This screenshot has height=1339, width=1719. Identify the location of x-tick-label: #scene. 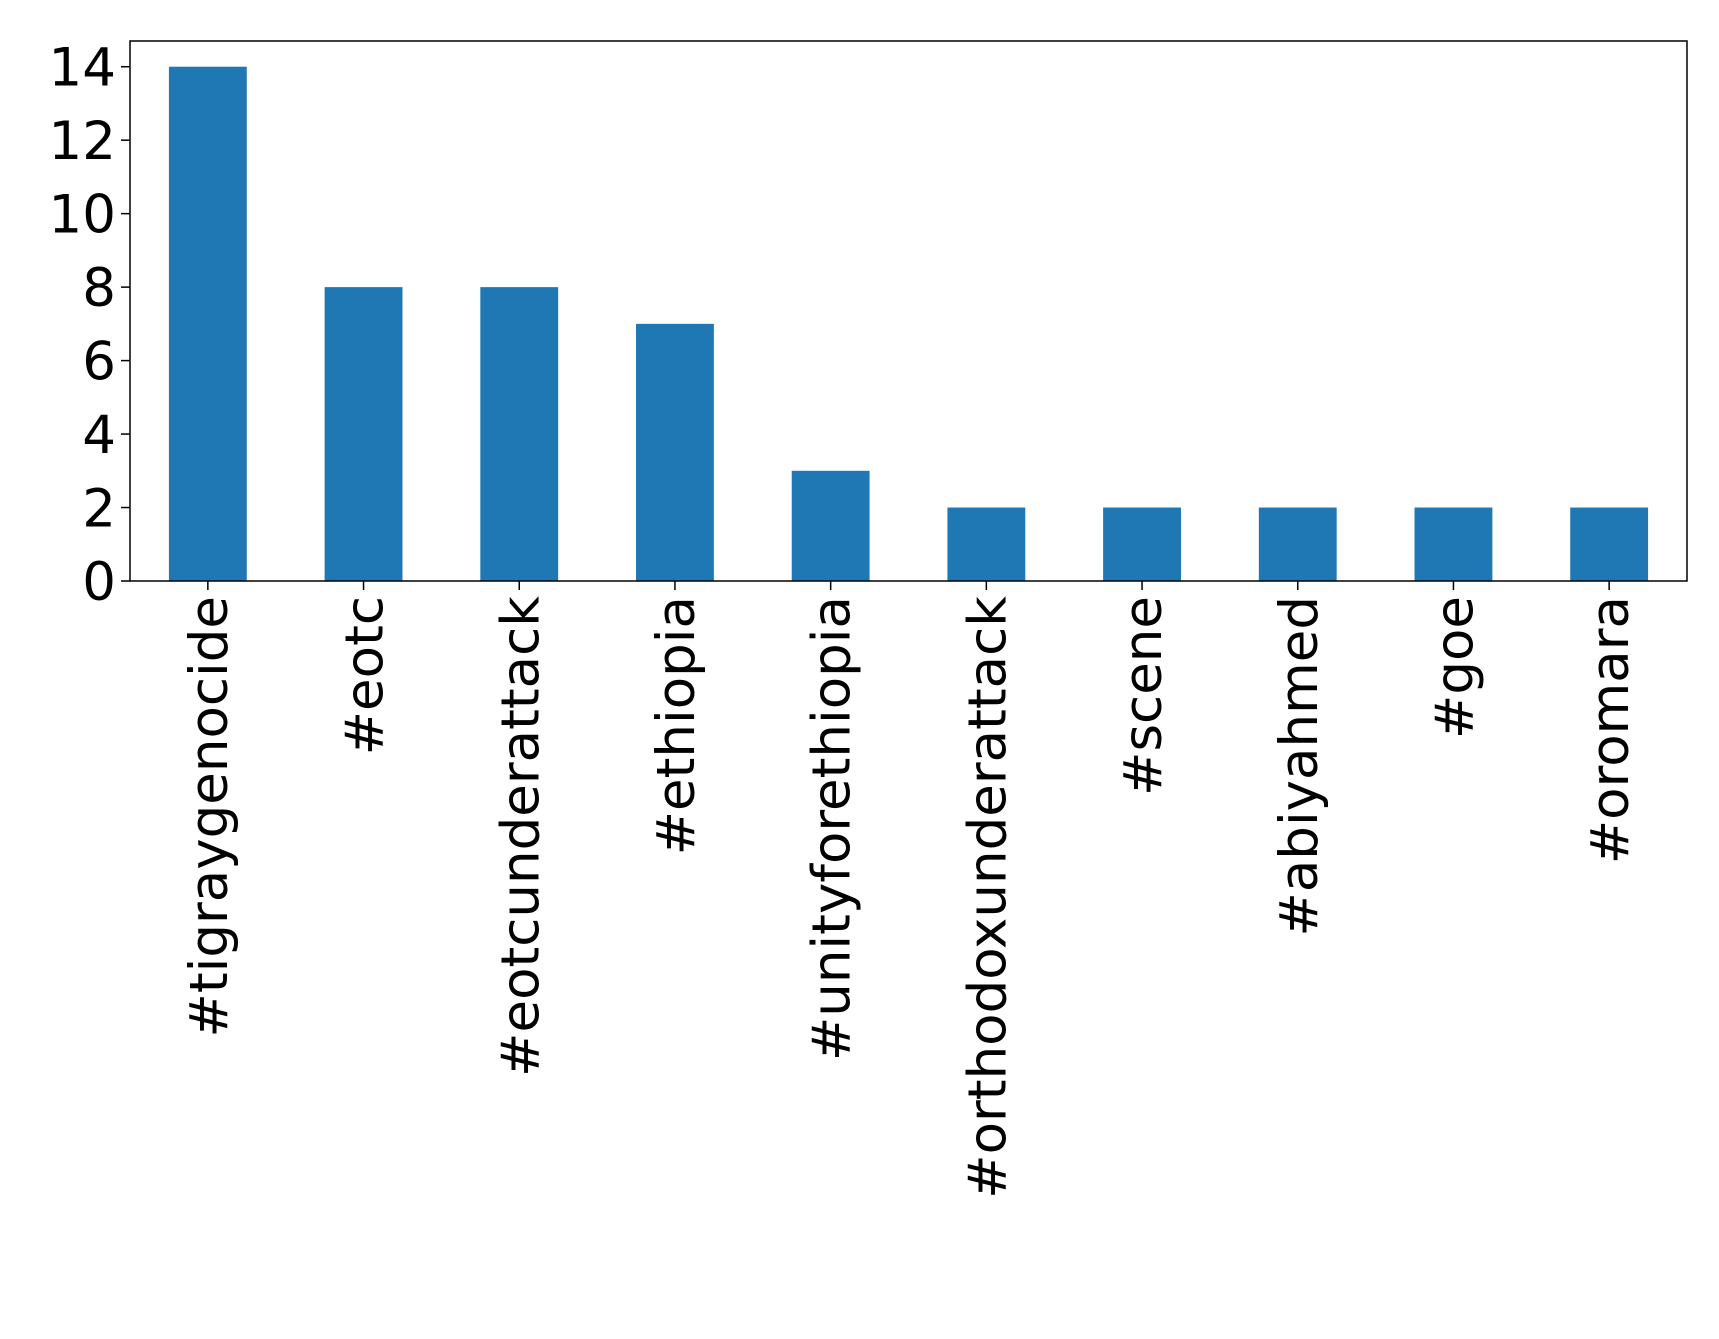
(1143, 696).